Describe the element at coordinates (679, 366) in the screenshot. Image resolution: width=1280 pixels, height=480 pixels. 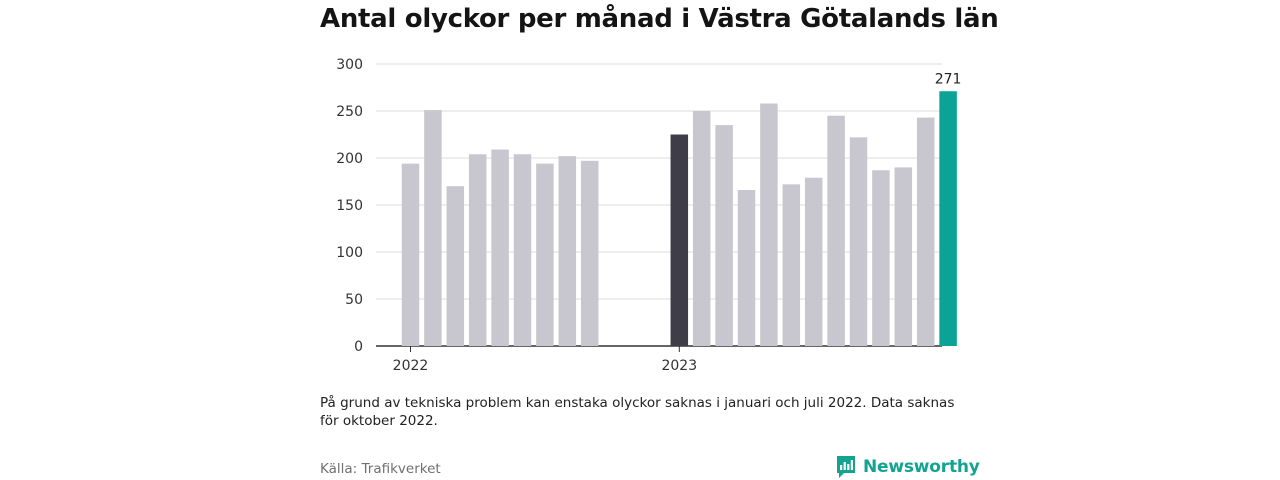
I see `x-tick-label: 2023` at that location.